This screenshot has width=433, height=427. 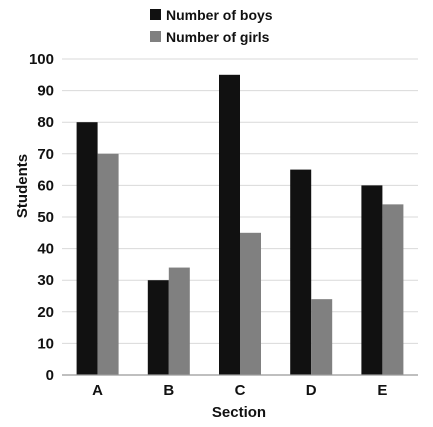 I want to click on x-tick-label-c: C, so click(x=240, y=390).